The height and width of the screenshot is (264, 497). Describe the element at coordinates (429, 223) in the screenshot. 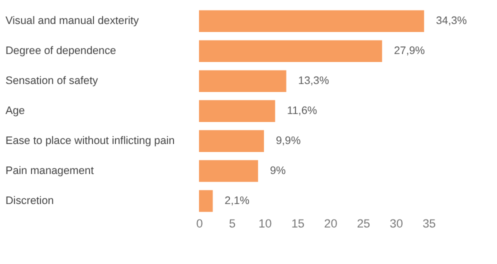

I see `x-tick-label: 35` at that location.